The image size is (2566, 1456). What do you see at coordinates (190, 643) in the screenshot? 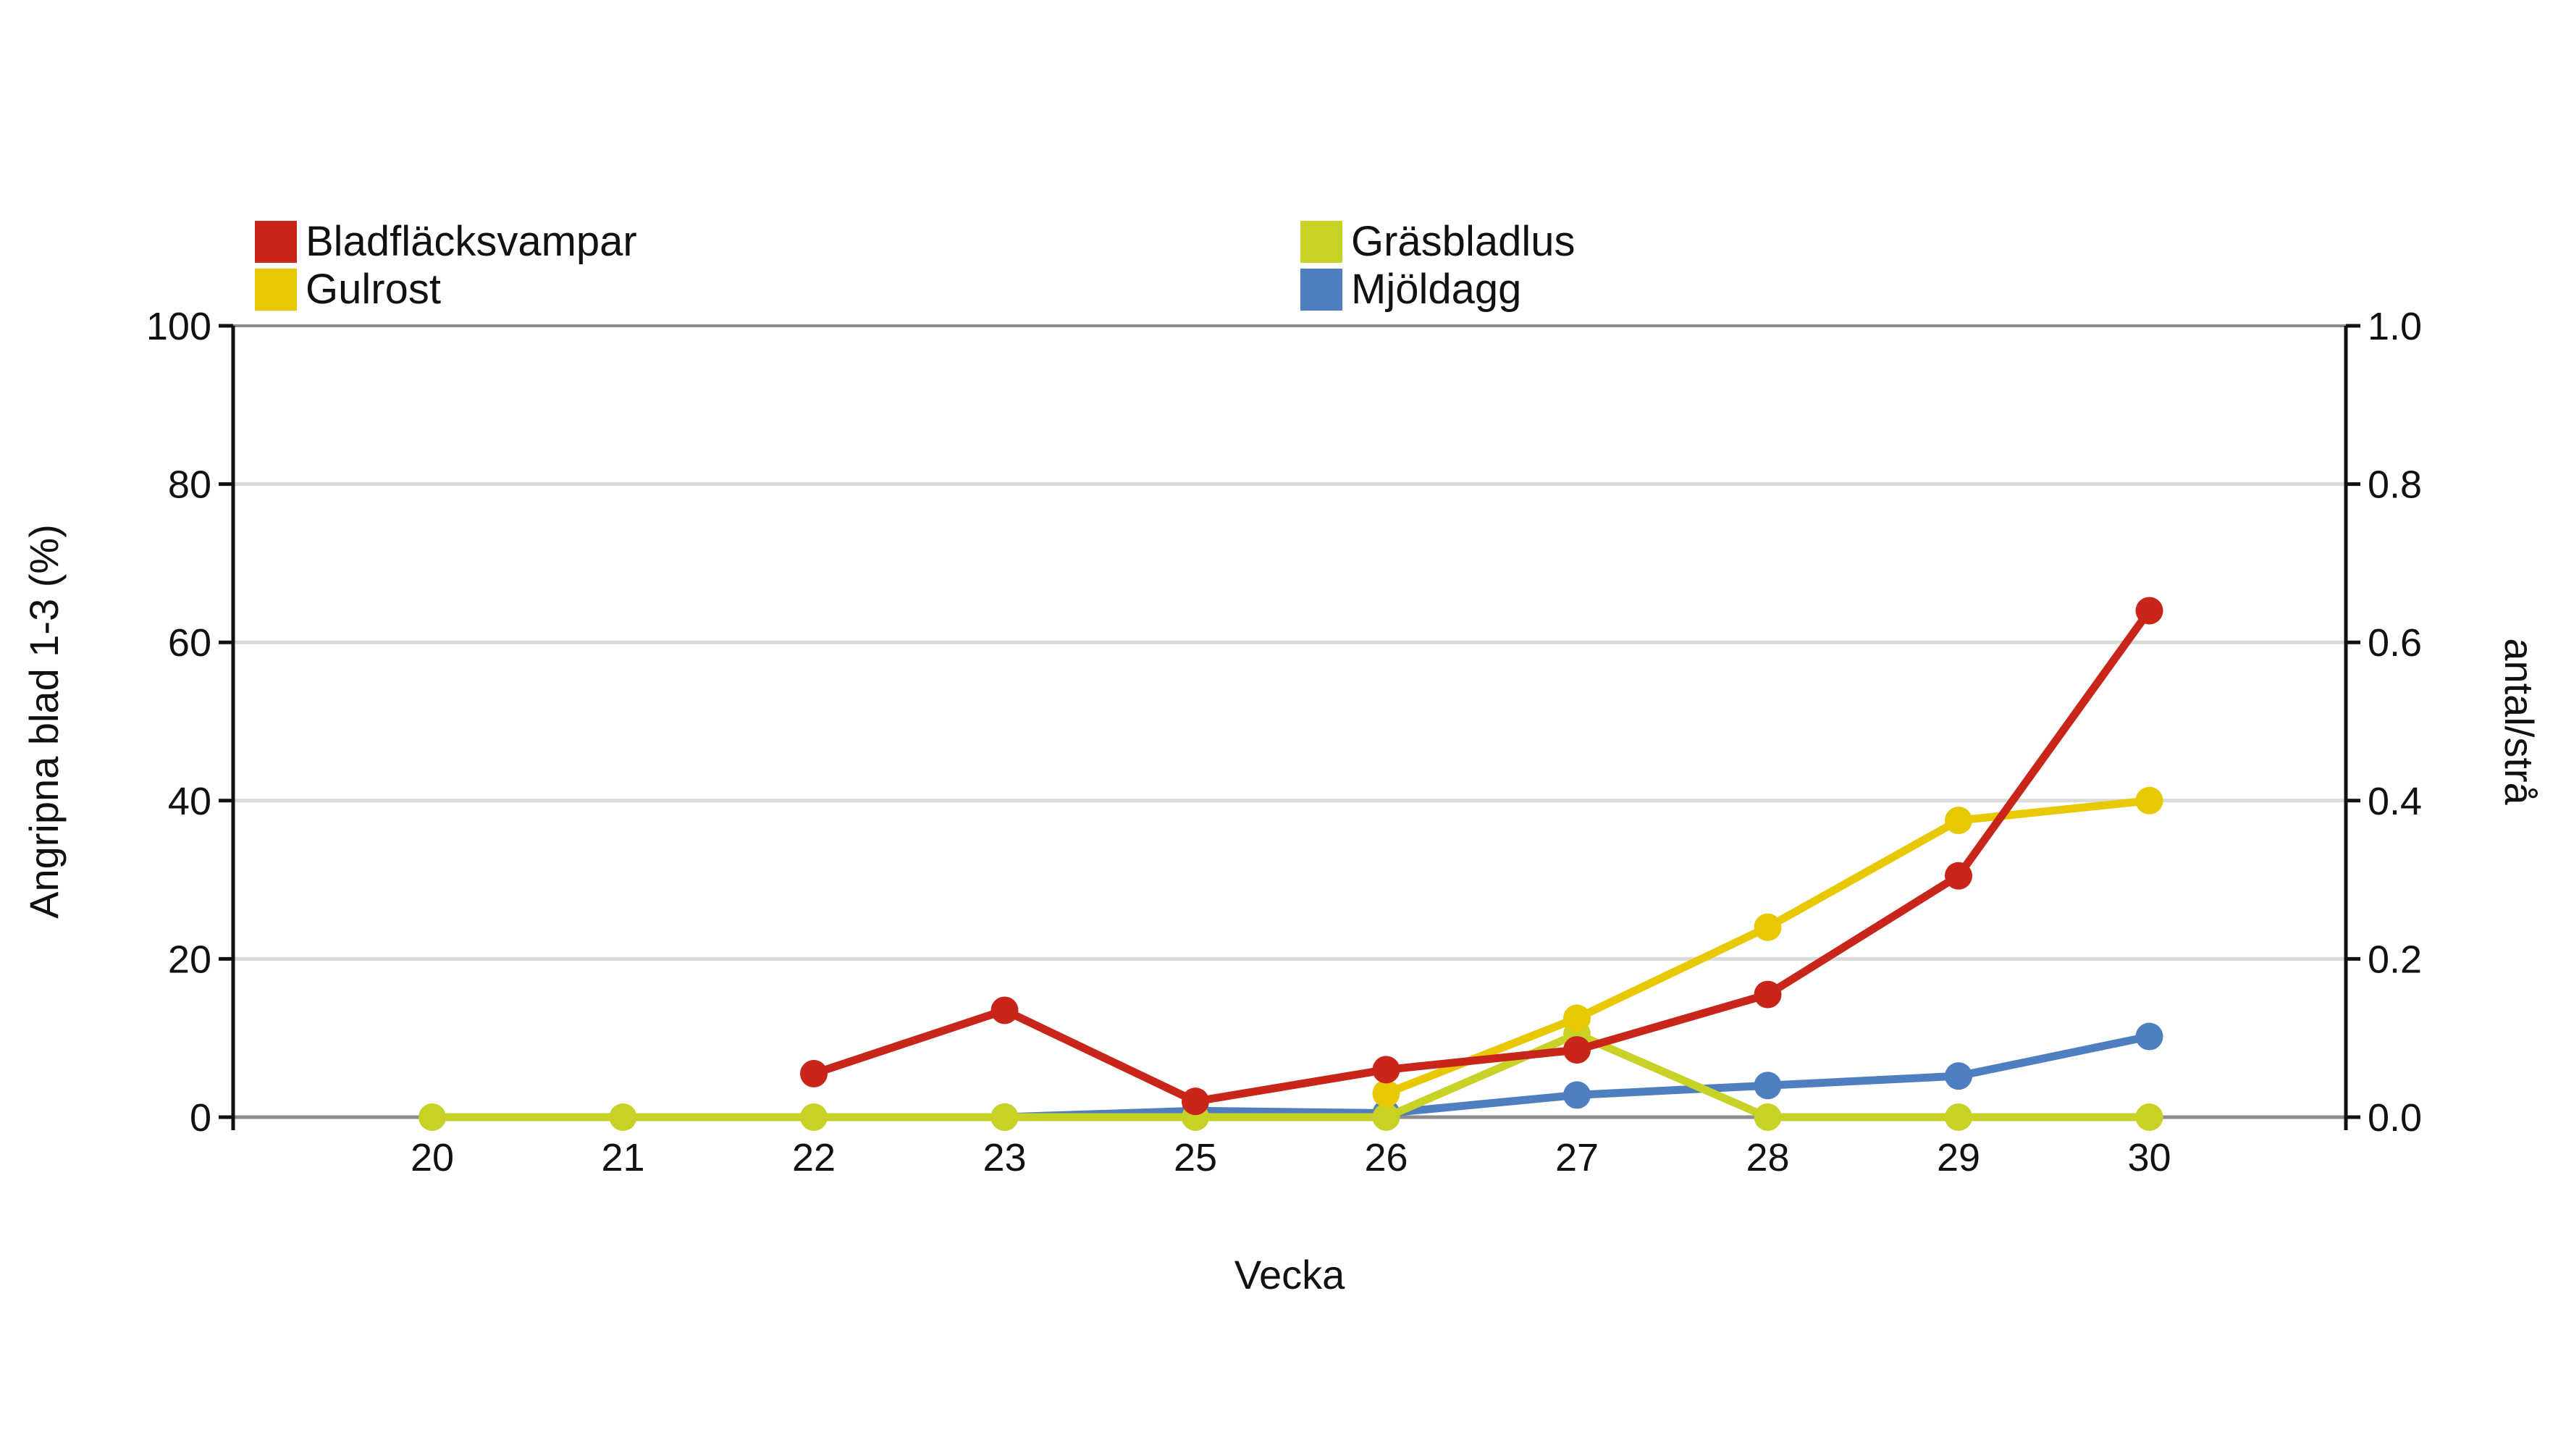
I see `y-left-tick-label: 60` at bounding box center [190, 643].